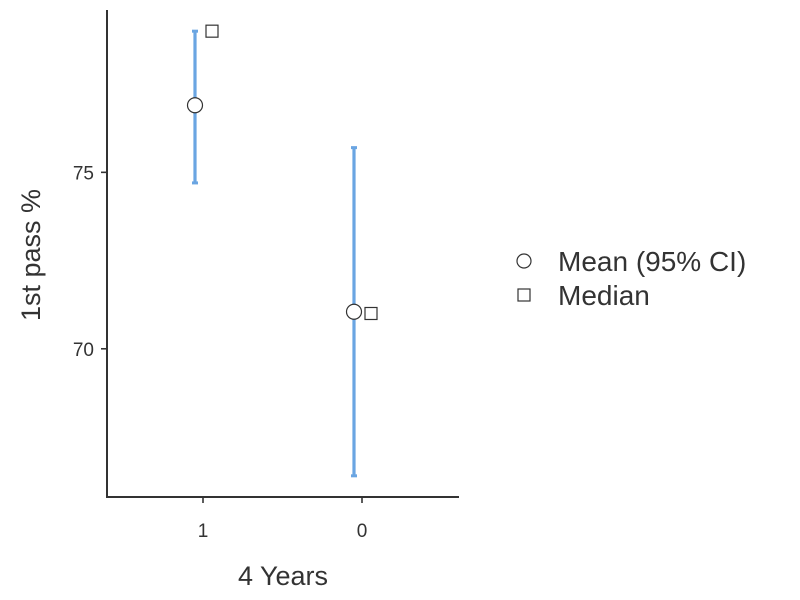 This screenshot has width=800, height=600. I want to click on x-tick-label: 1, so click(203, 531).